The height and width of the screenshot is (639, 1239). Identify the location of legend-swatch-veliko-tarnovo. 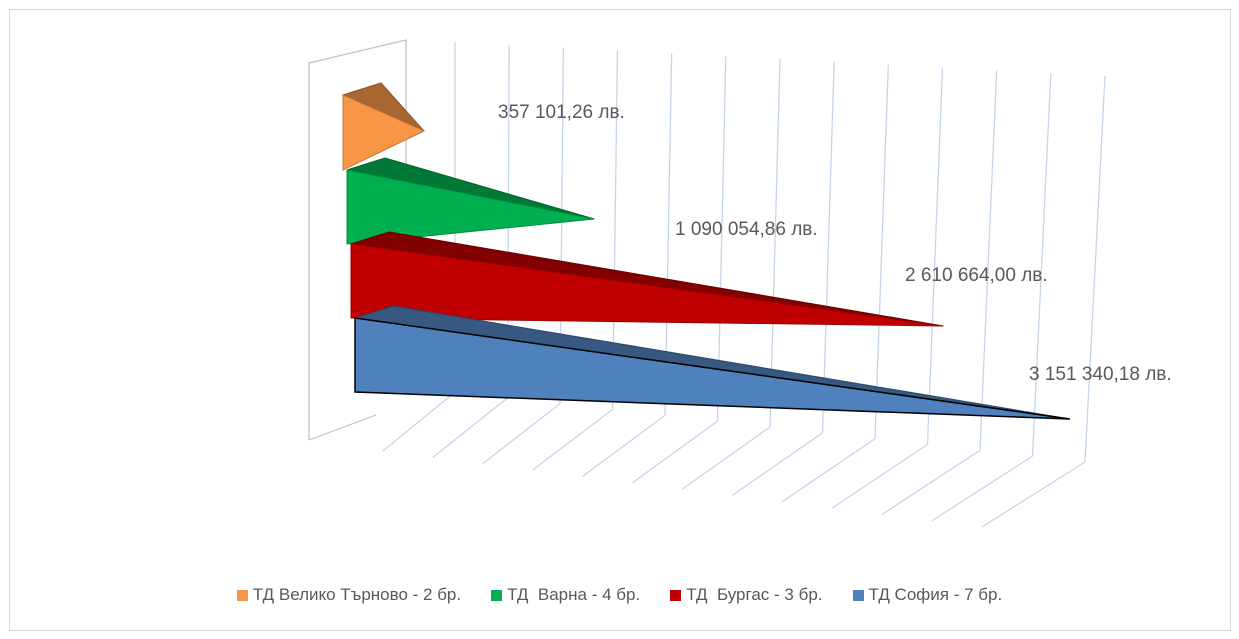
(242, 595).